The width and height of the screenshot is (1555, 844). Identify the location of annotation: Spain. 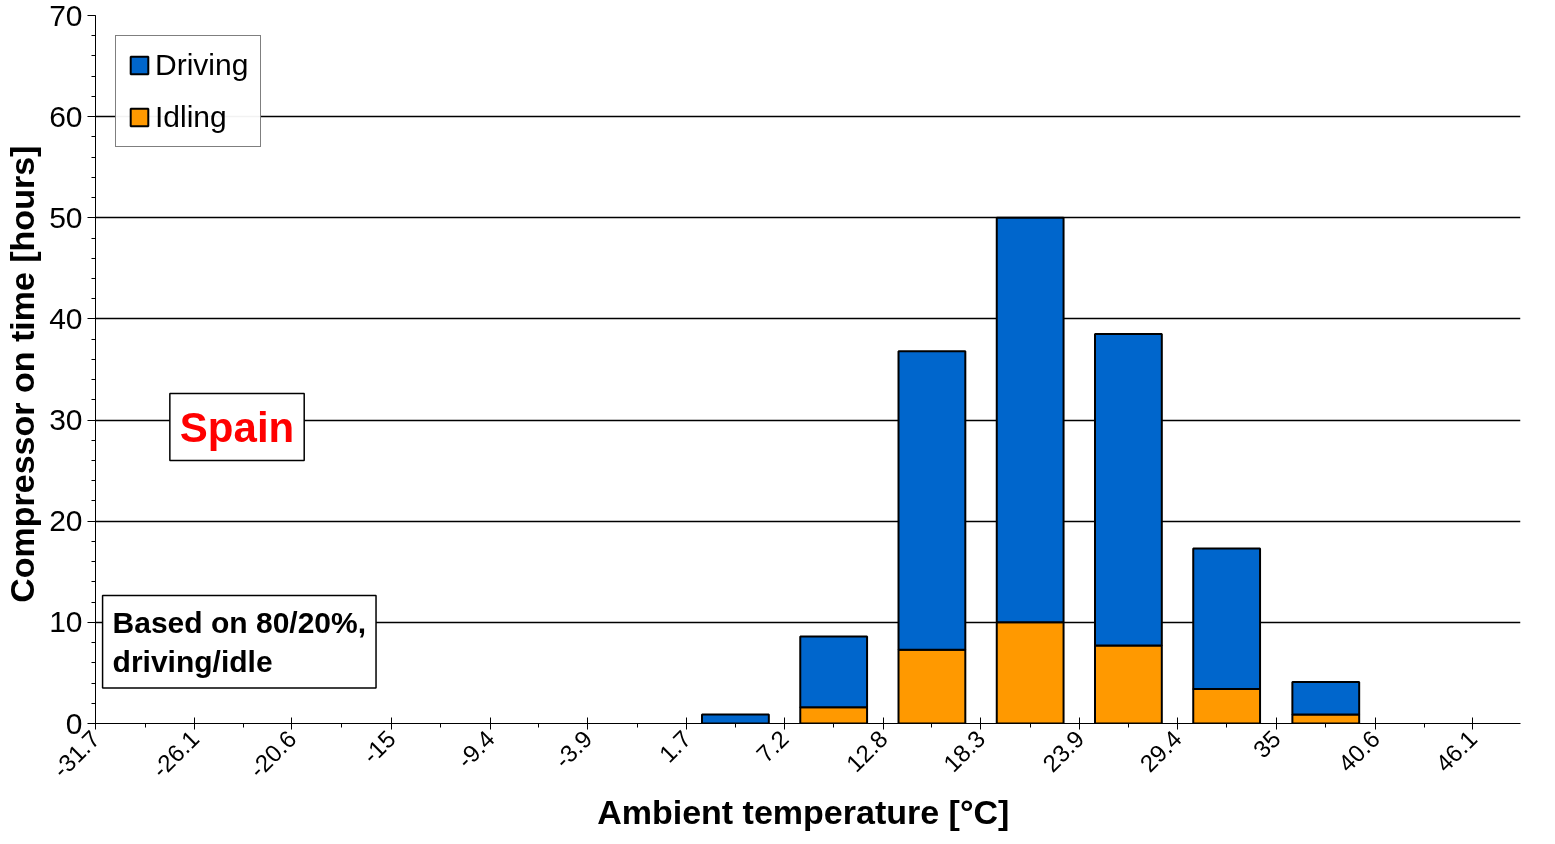
(237, 427).